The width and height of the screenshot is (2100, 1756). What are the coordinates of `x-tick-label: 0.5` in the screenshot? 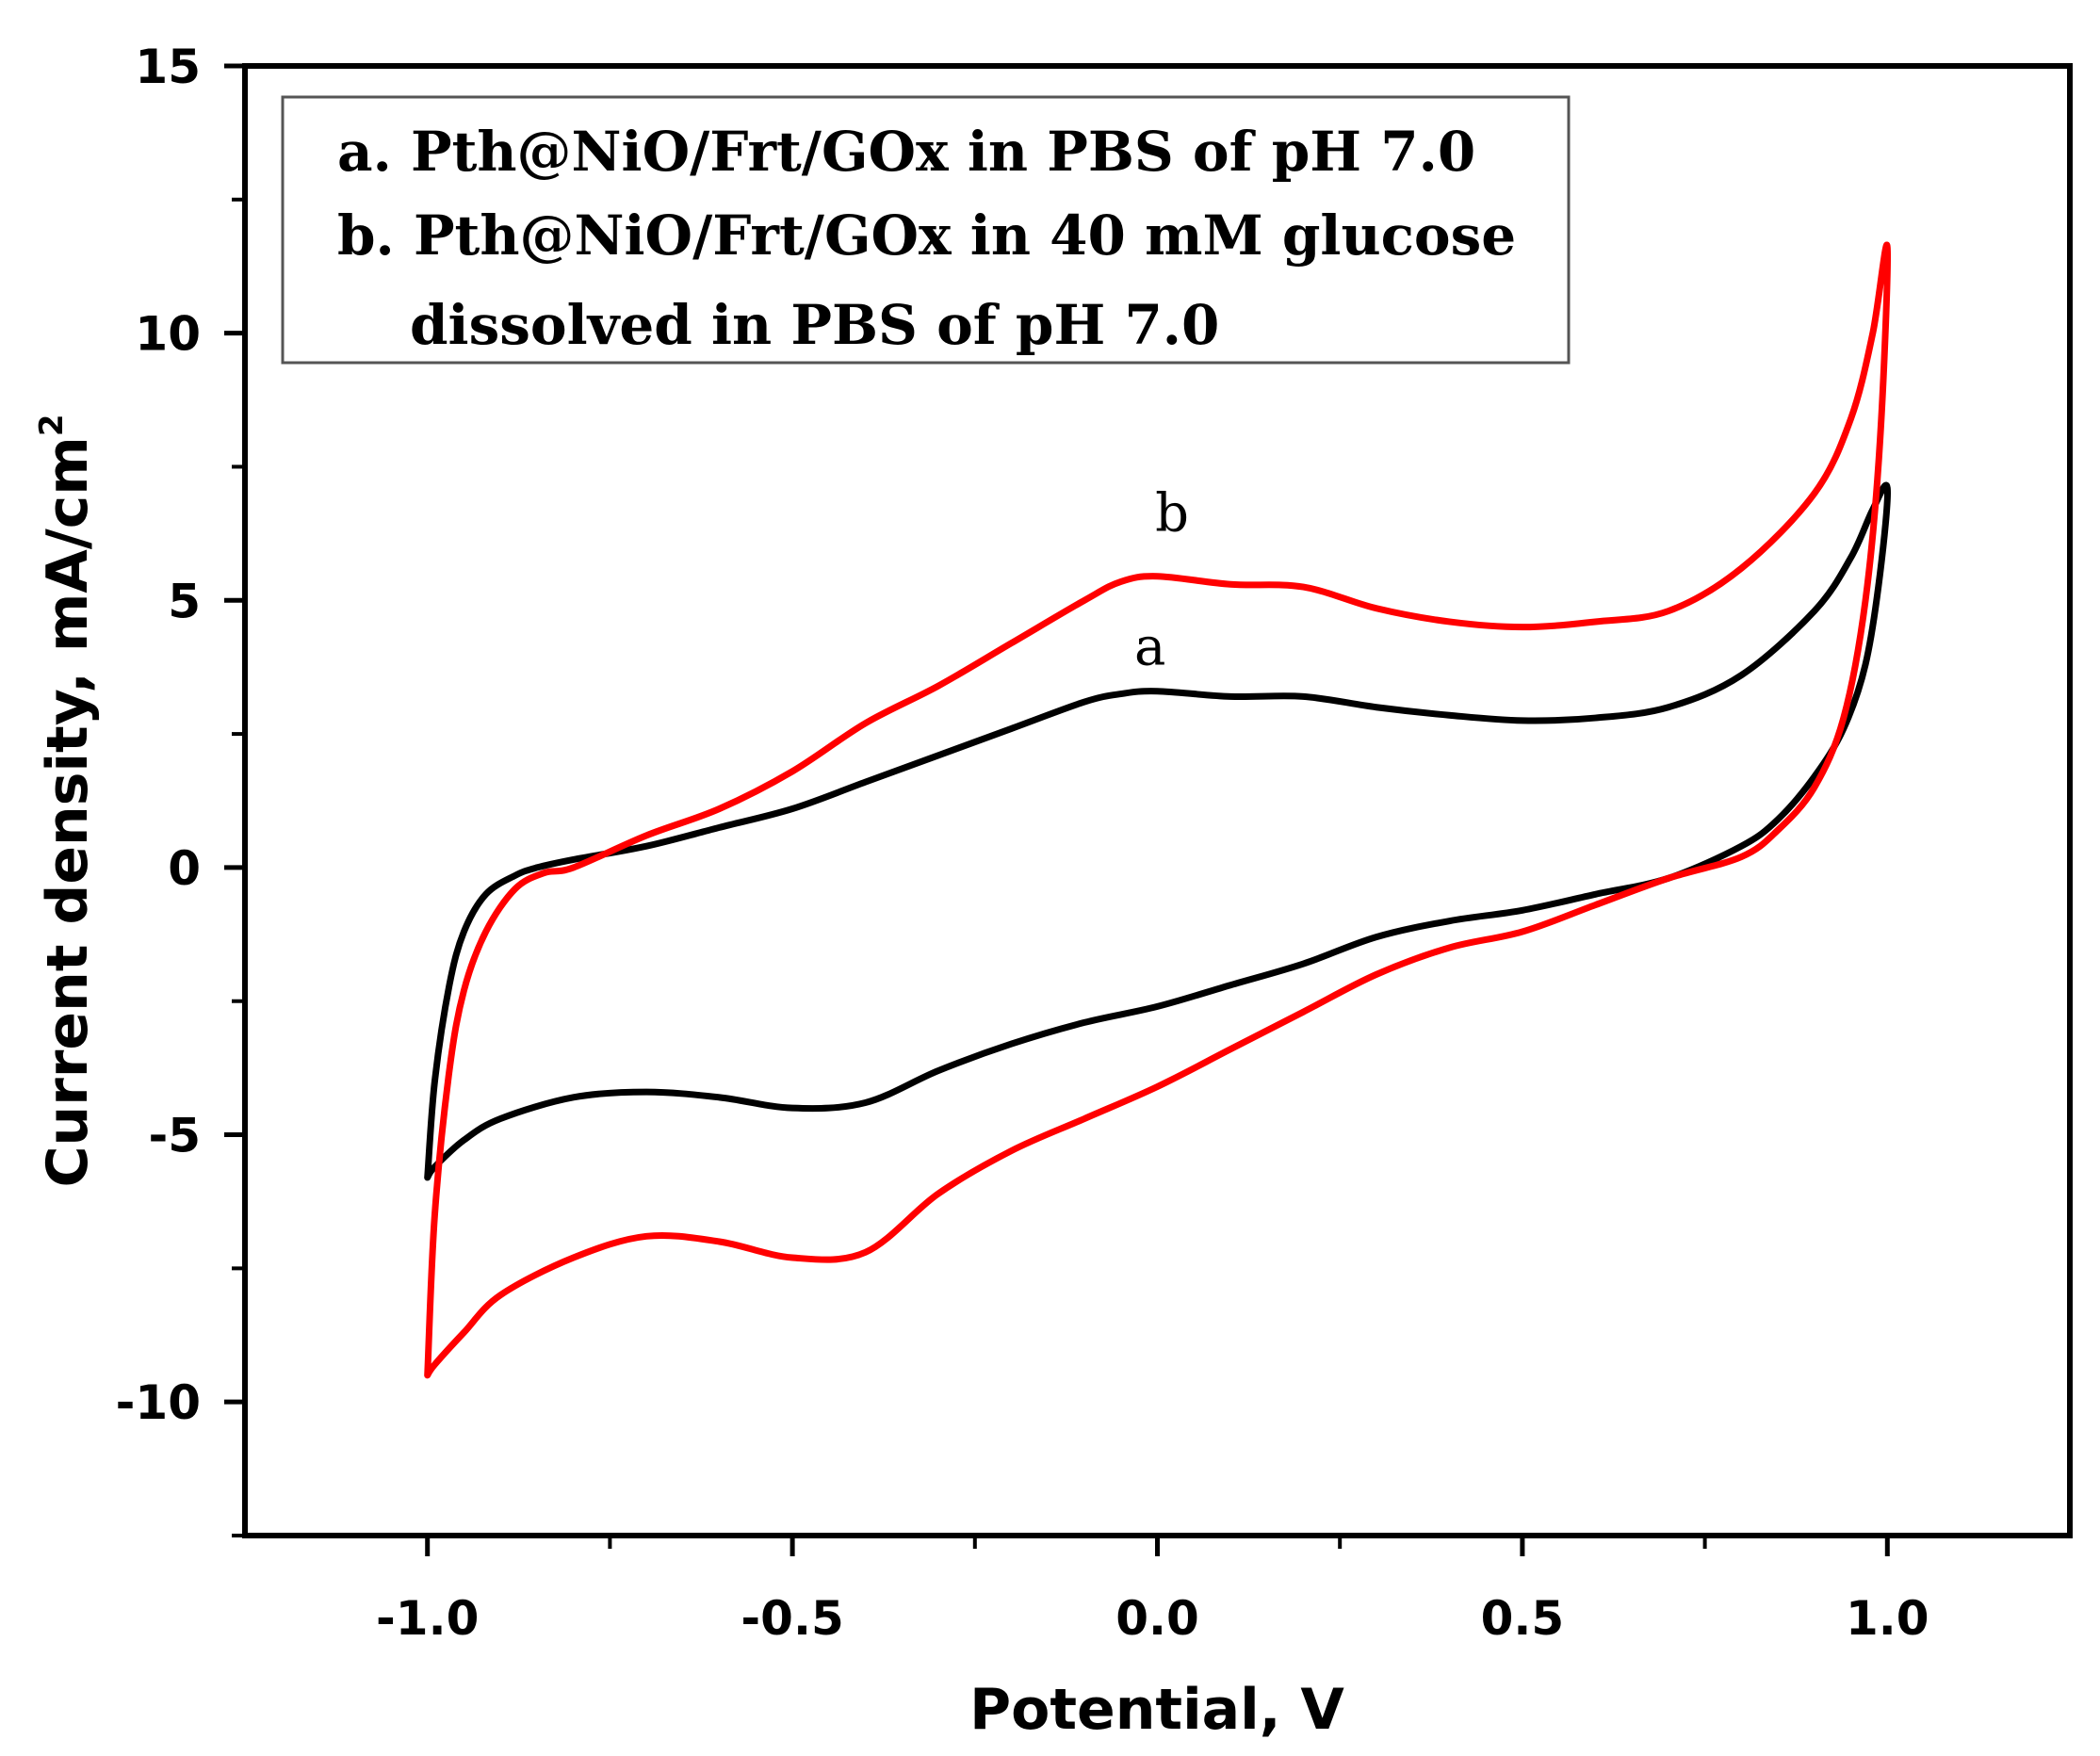 It's located at (1523, 1618).